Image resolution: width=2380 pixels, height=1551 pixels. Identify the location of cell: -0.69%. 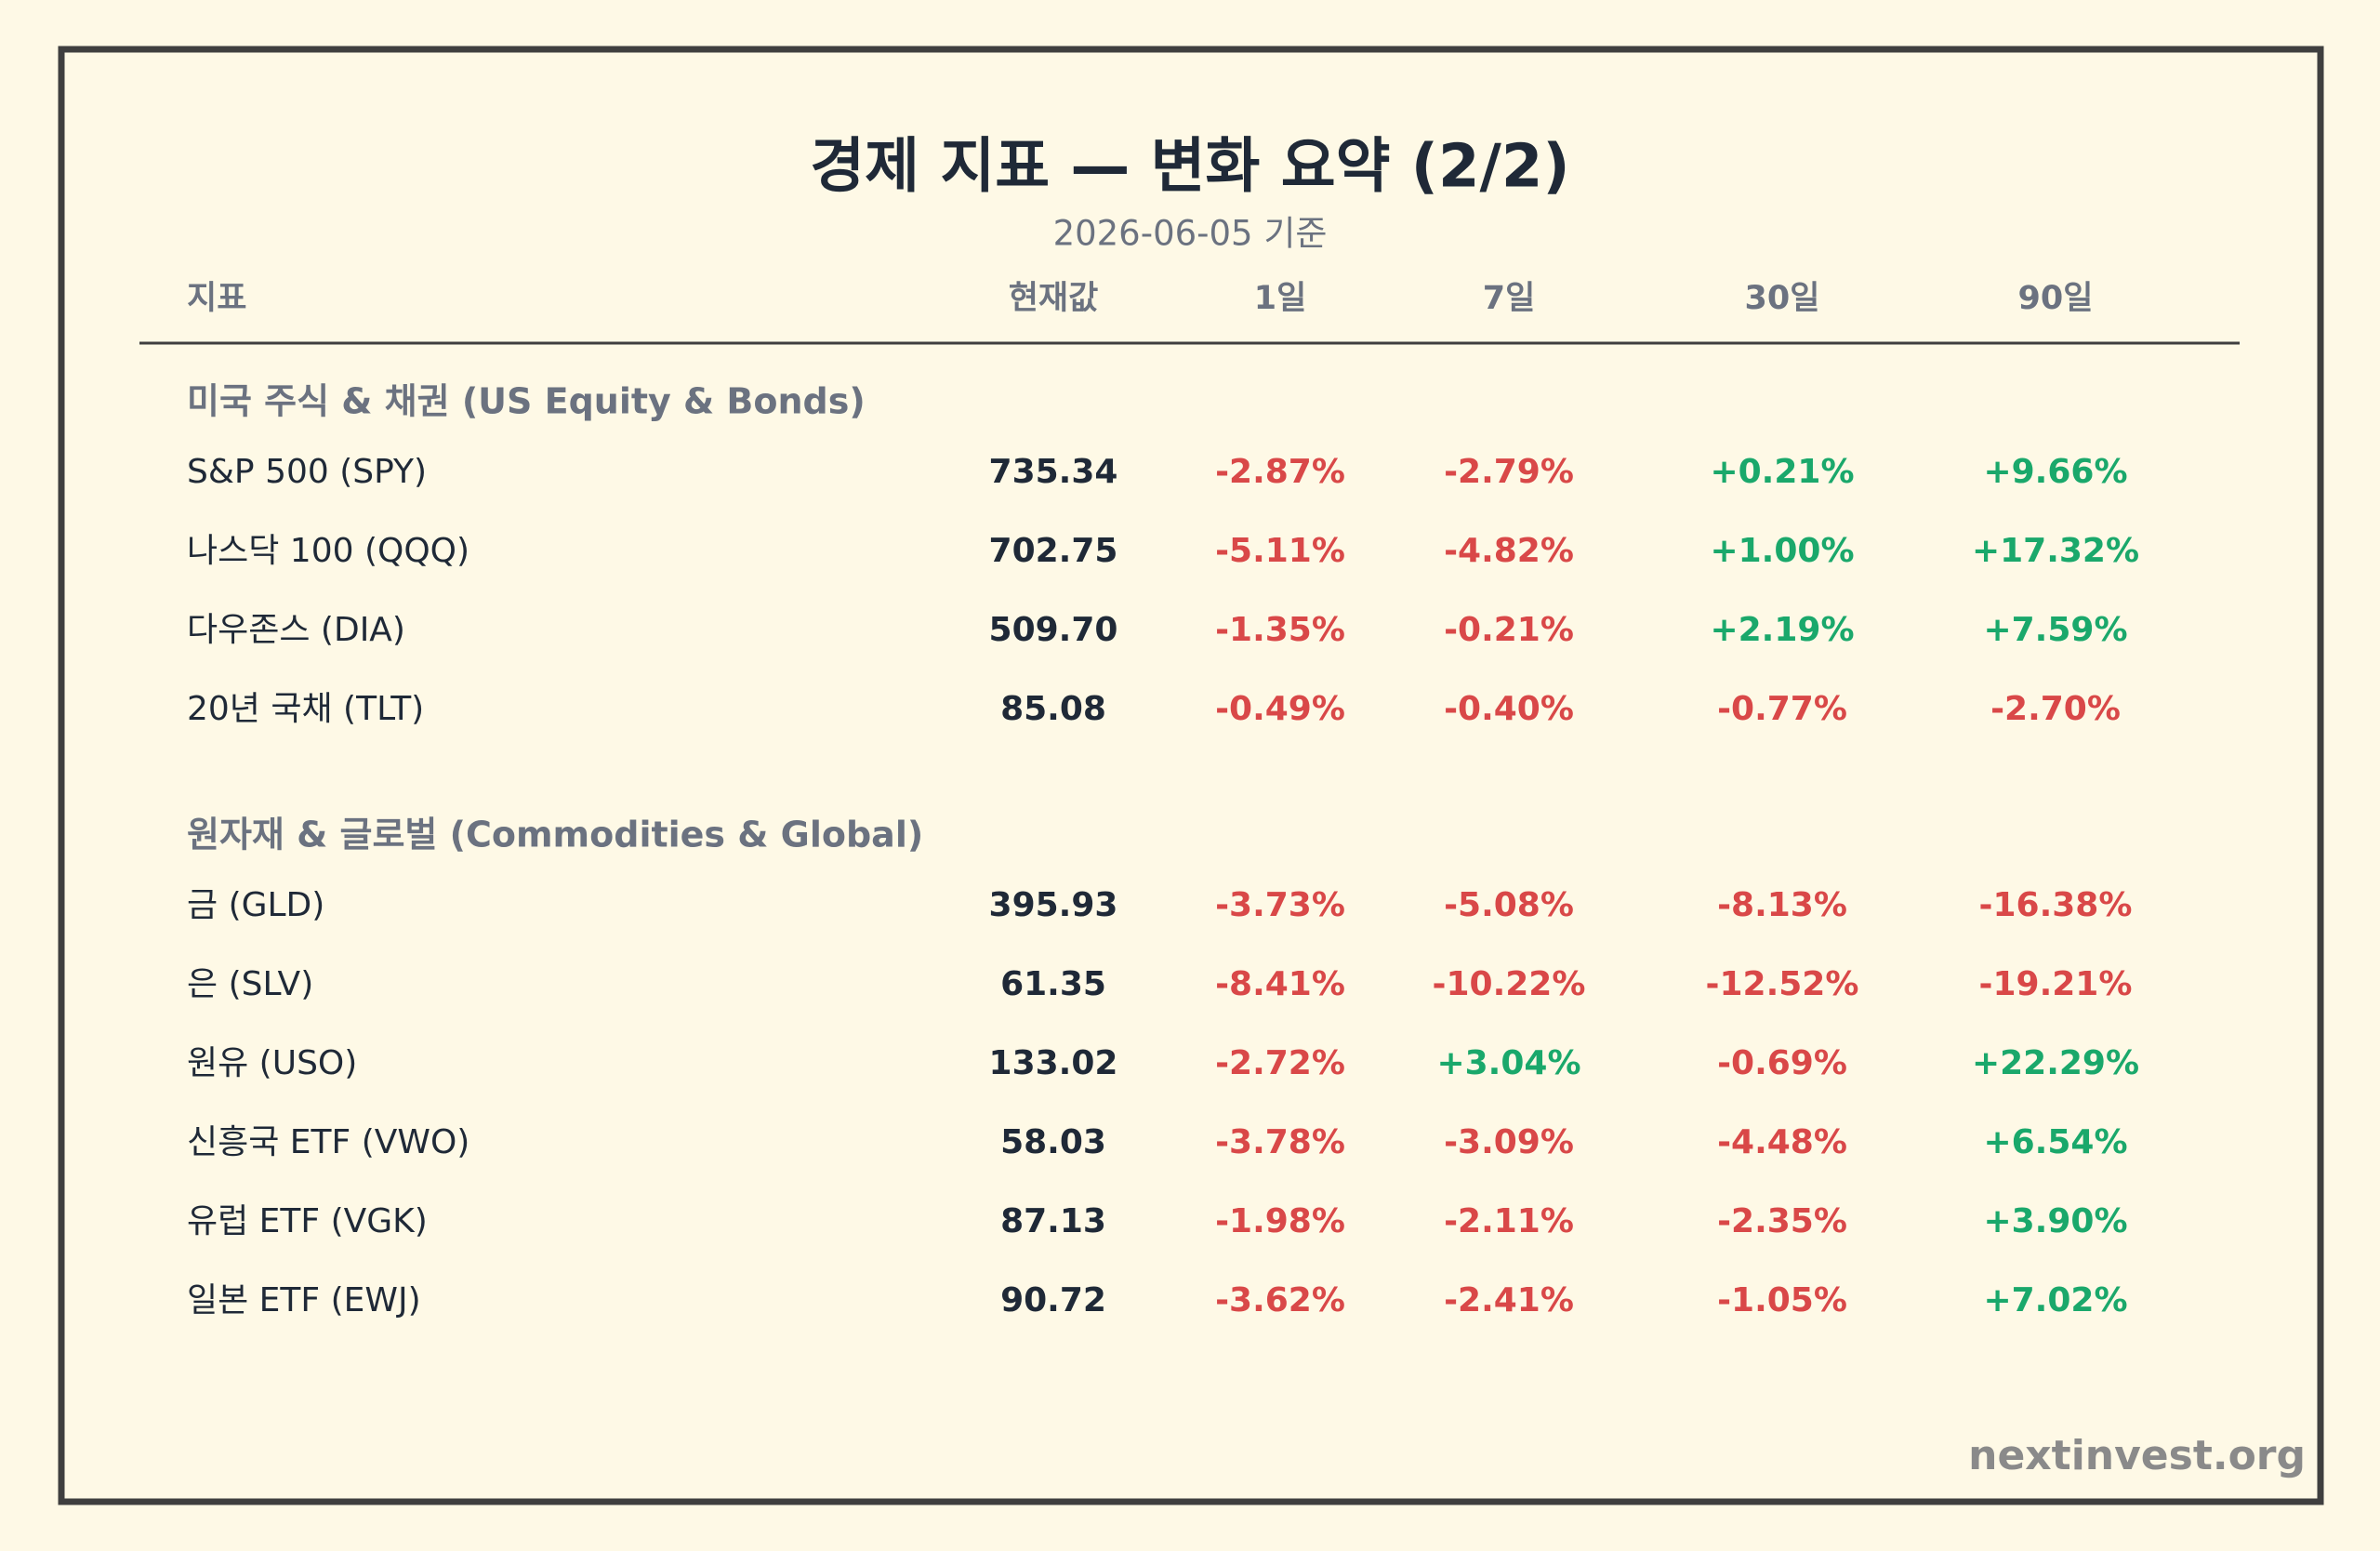
(1782, 1063).